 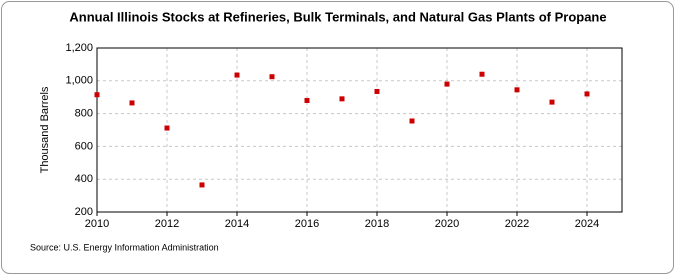 What do you see at coordinates (517, 224) in the screenshot?
I see `x-tick-label: 2022` at bounding box center [517, 224].